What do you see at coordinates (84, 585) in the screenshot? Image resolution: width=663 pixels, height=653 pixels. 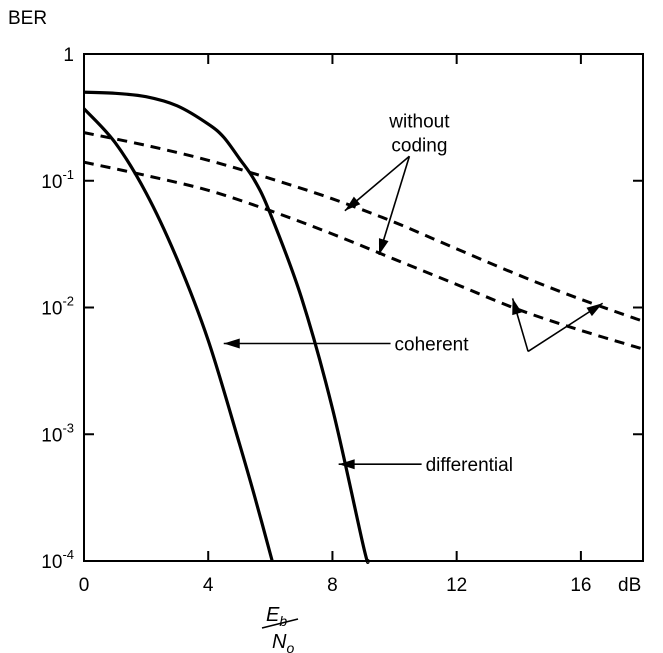 I see `x-tick-label: 0` at bounding box center [84, 585].